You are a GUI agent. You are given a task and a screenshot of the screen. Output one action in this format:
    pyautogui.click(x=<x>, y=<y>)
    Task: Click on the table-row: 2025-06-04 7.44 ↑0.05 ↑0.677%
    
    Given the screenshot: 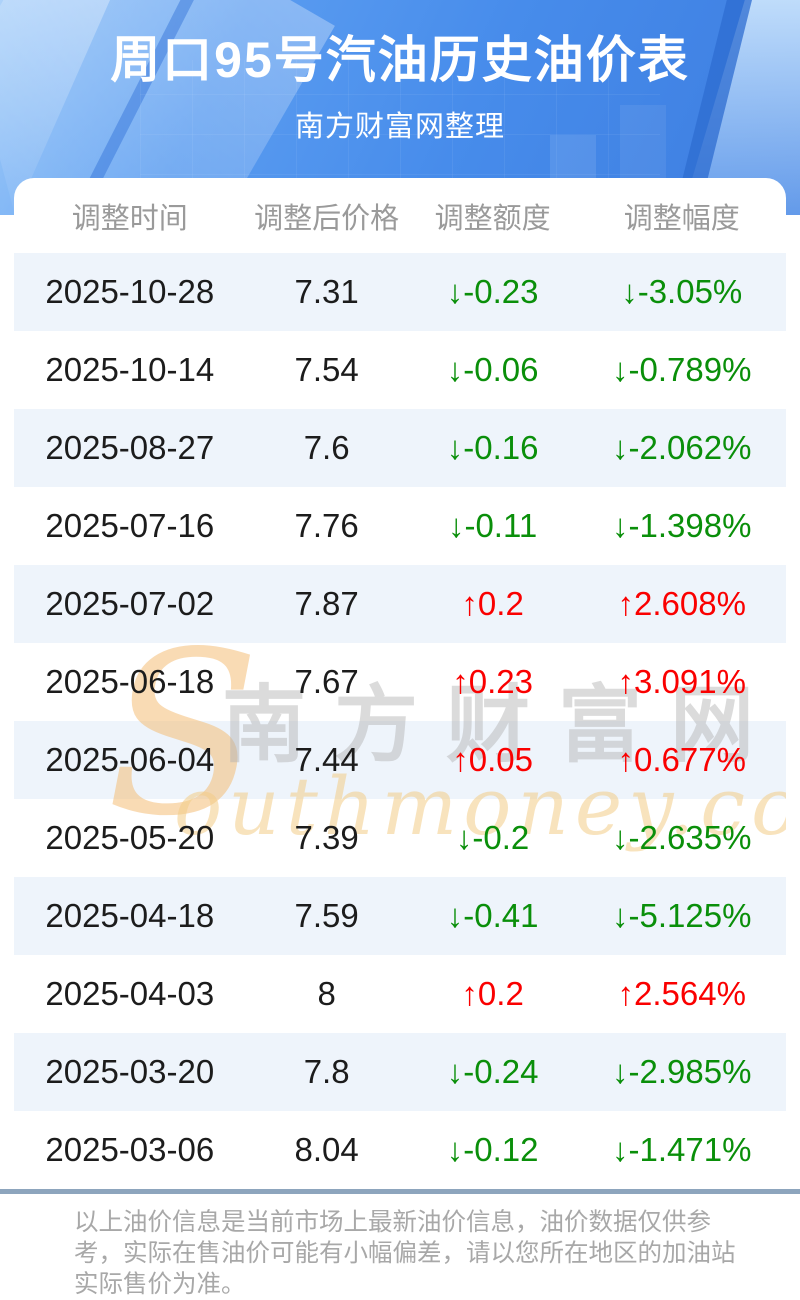 What is the action you would take?
    pyautogui.click(x=400, y=760)
    